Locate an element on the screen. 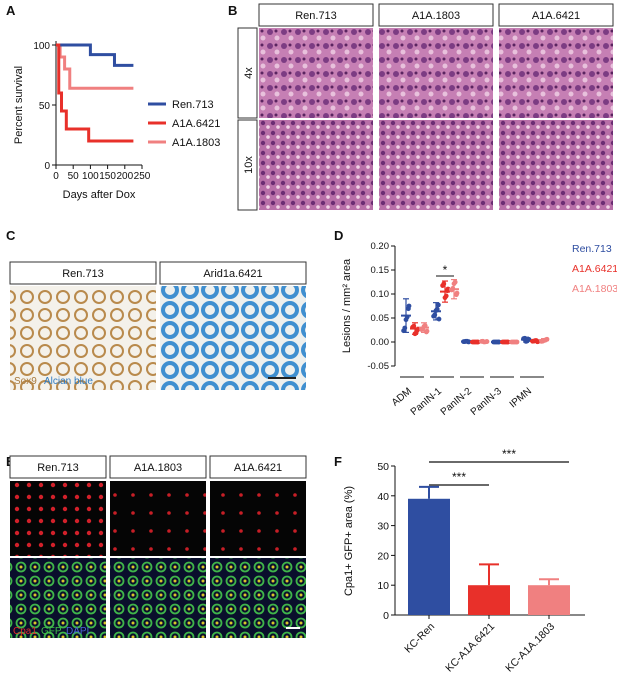  b-col-header-2-box is located at coordinates (556, 15).